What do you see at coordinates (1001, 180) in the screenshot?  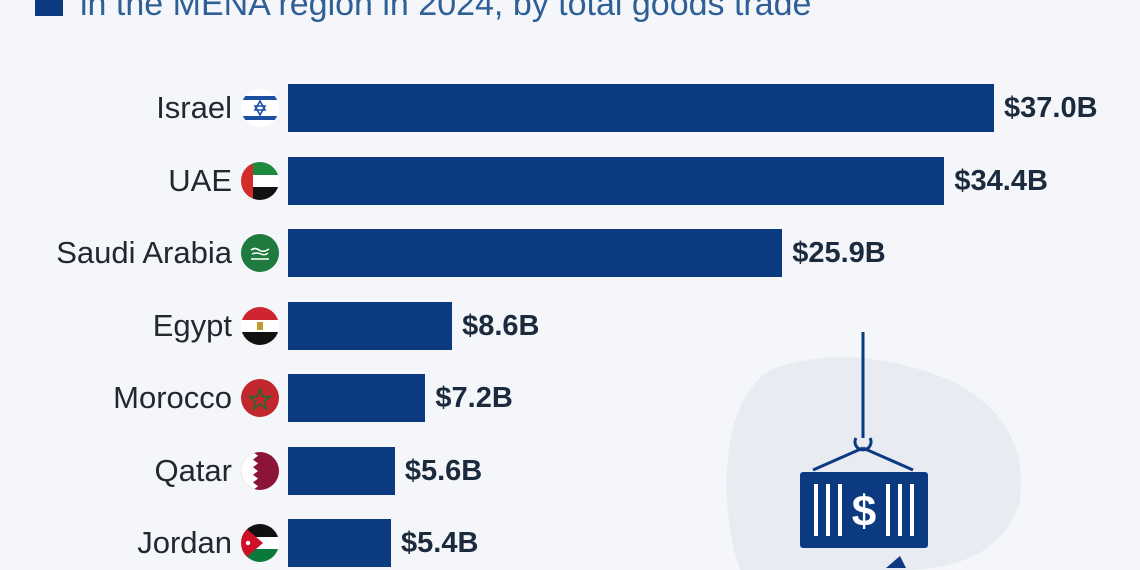 I see `value-label: $34.4B` at bounding box center [1001, 180].